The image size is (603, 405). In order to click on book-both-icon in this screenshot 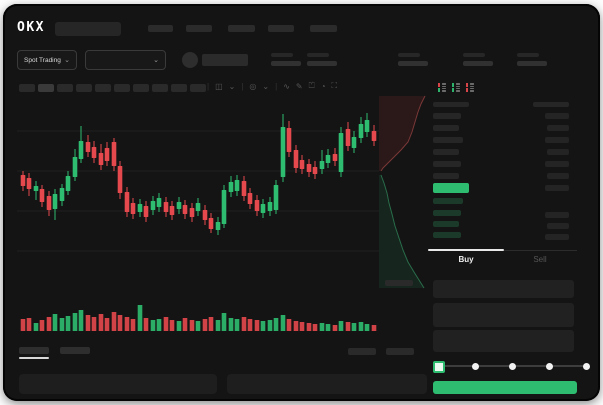, I will do `click(442, 87)`.